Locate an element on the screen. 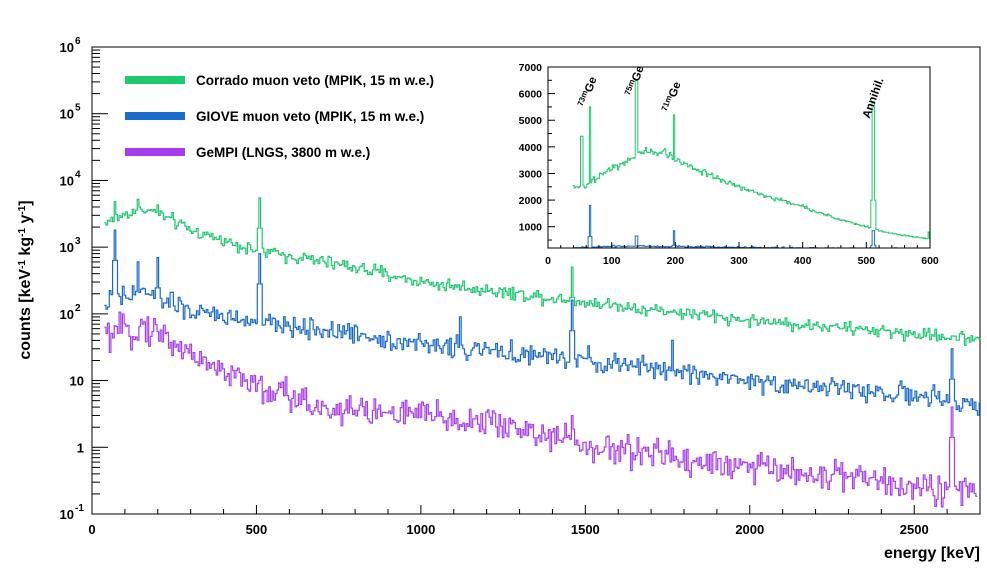 The width and height of the screenshot is (987, 574). x-axis-title: energy [keV] is located at coordinates (932, 553).